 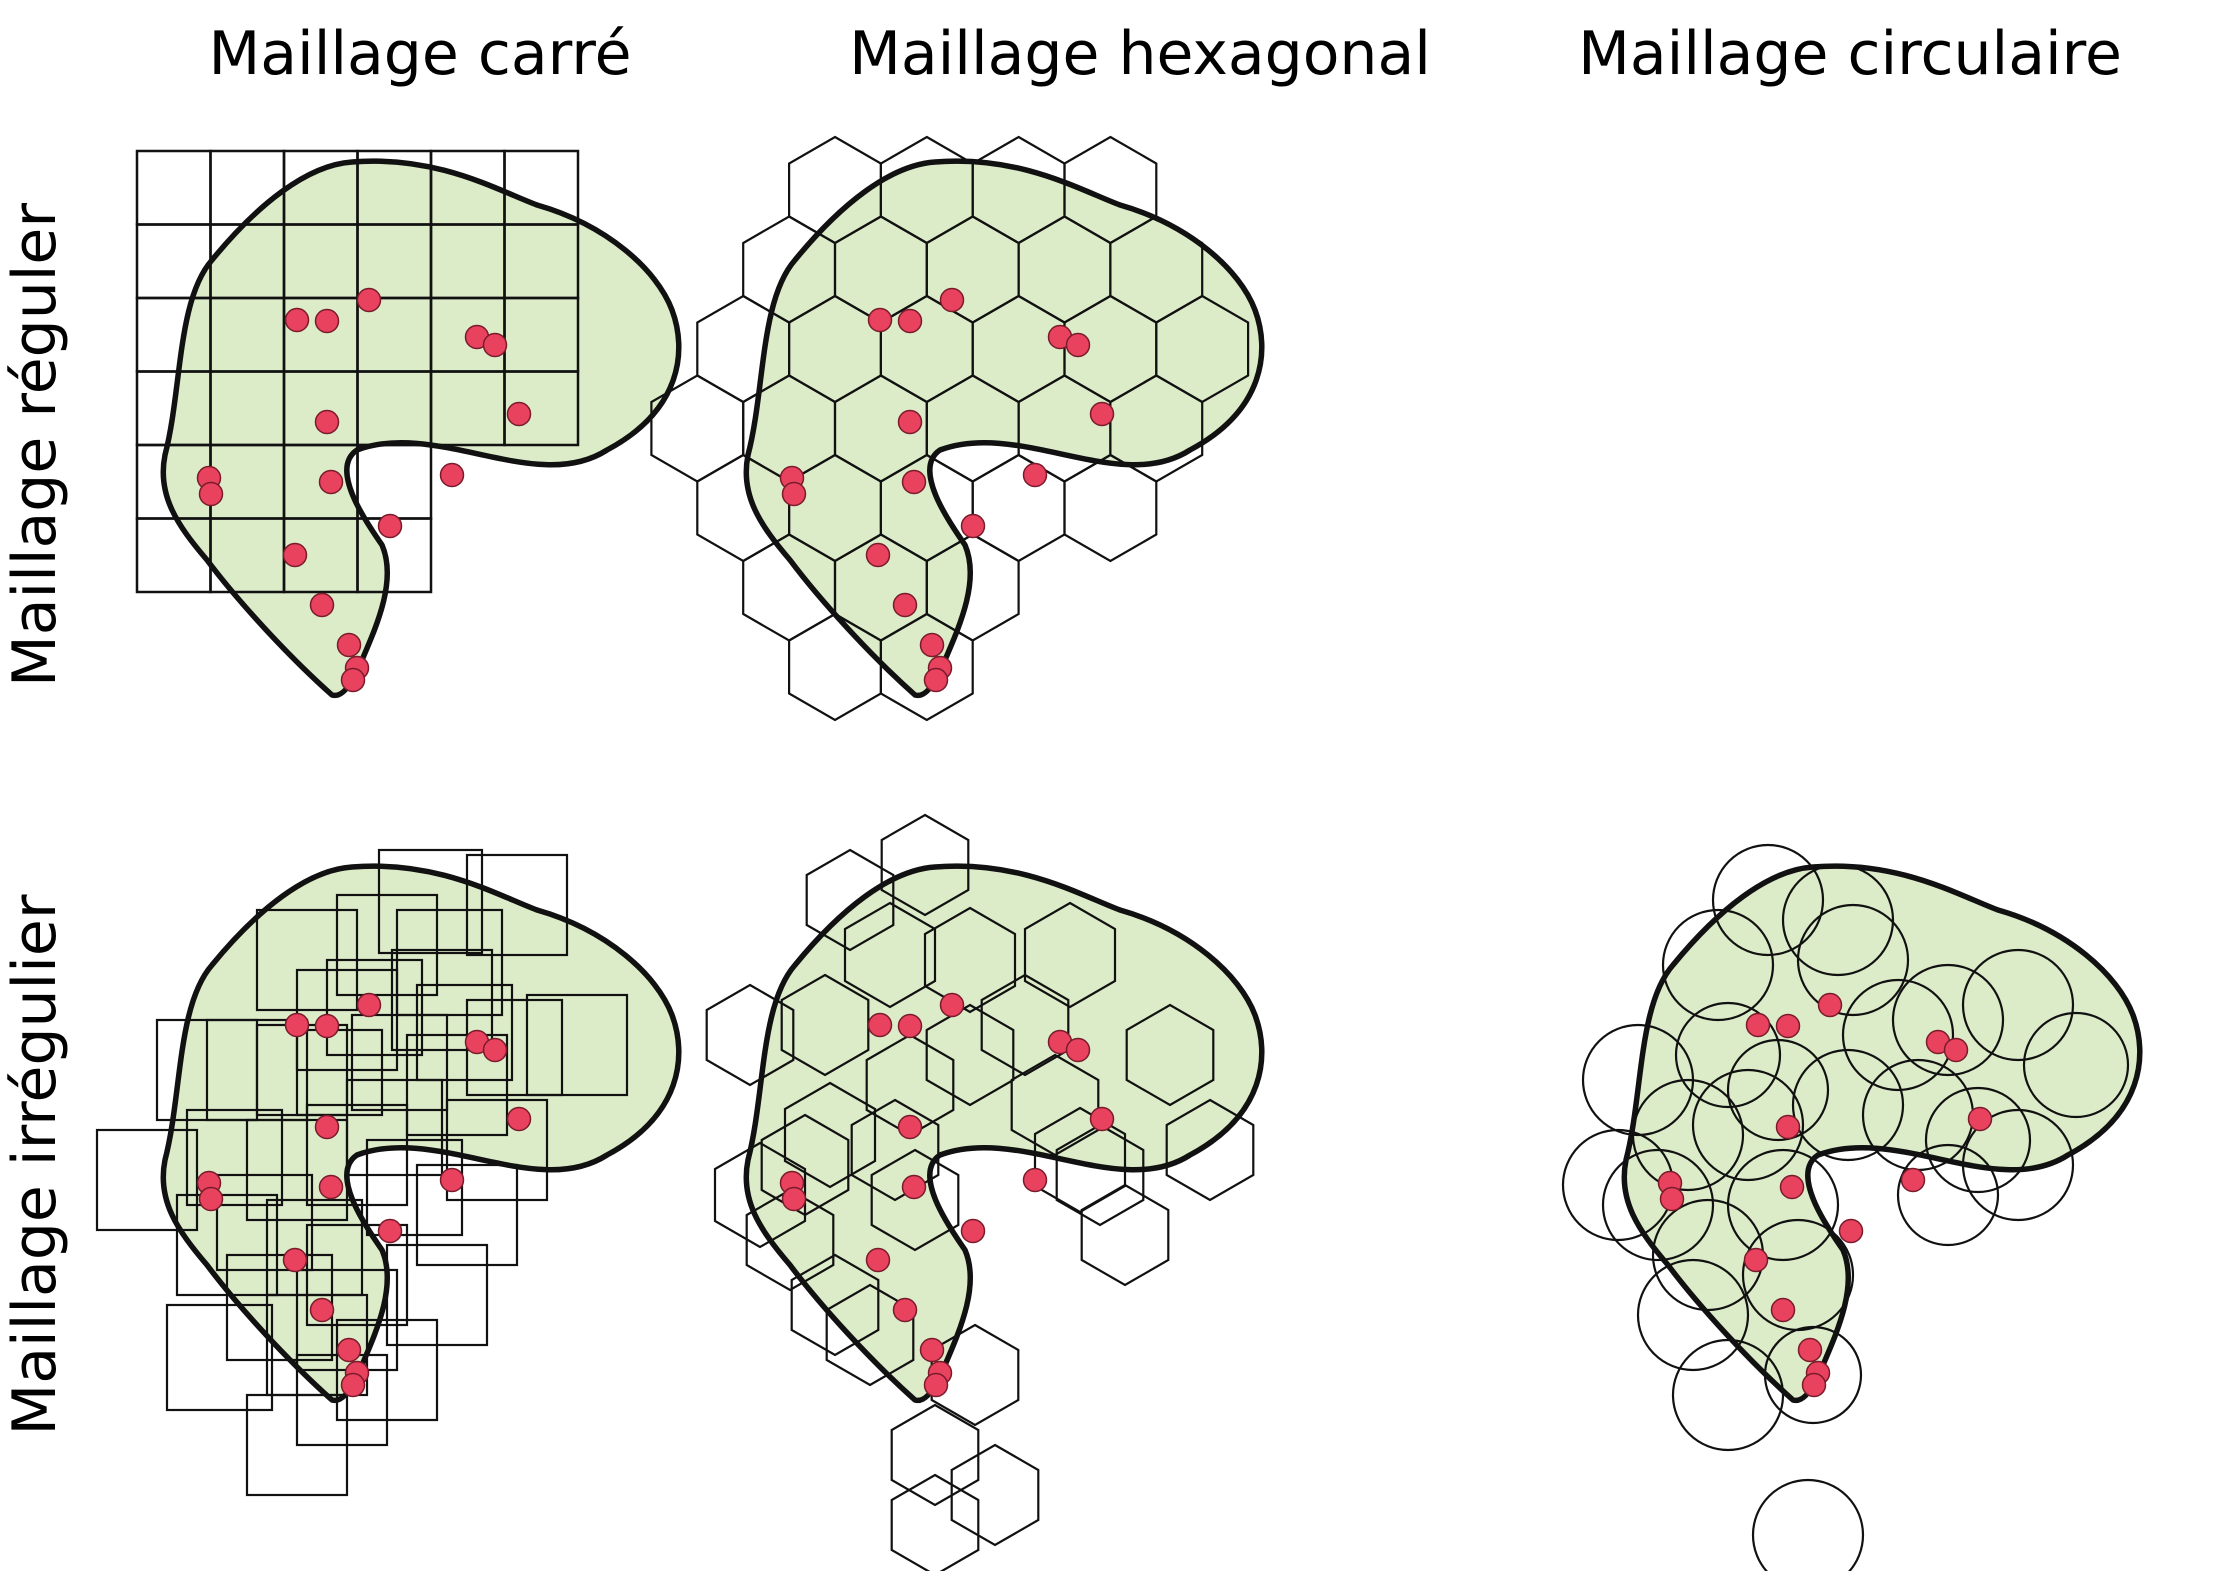 What do you see at coordinates (420, 54) in the screenshot?
I see `column-label-square: Maillage carré` at bounding box center [420, 54].